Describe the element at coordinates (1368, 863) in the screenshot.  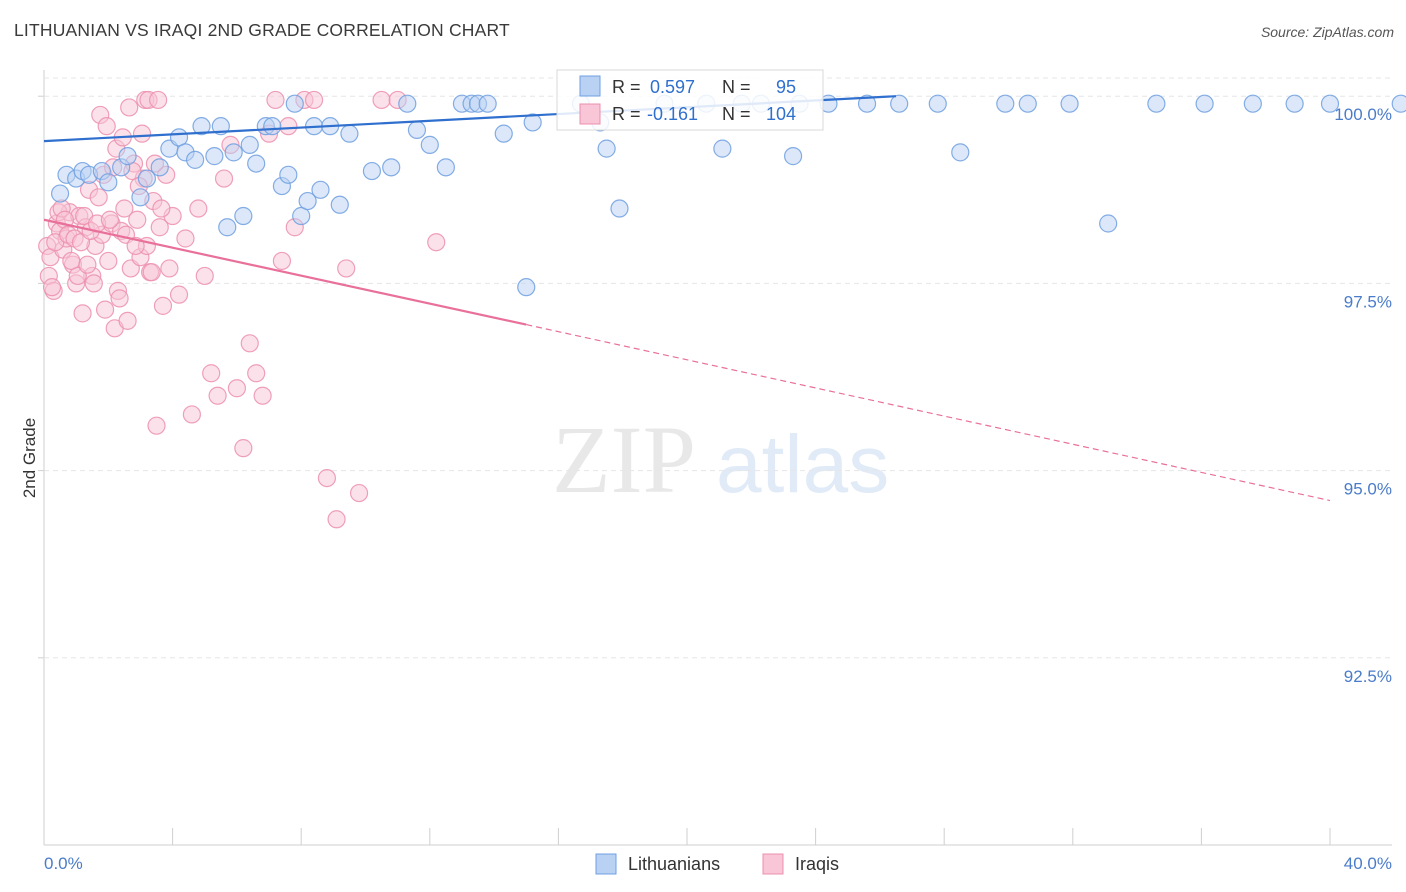
I see `x-tick-label-max: 40.0%` at that location.